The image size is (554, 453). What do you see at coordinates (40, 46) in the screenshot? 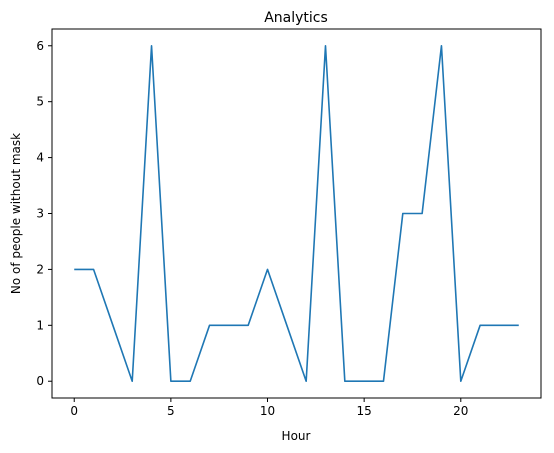
I see `y-tick-label: 6` at bounding box center [40, 46].